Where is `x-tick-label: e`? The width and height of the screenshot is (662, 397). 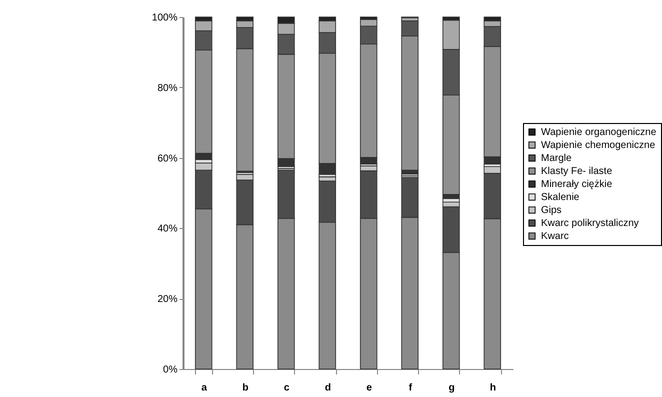 x-tick-label: e is located at coordinates (369, 388).